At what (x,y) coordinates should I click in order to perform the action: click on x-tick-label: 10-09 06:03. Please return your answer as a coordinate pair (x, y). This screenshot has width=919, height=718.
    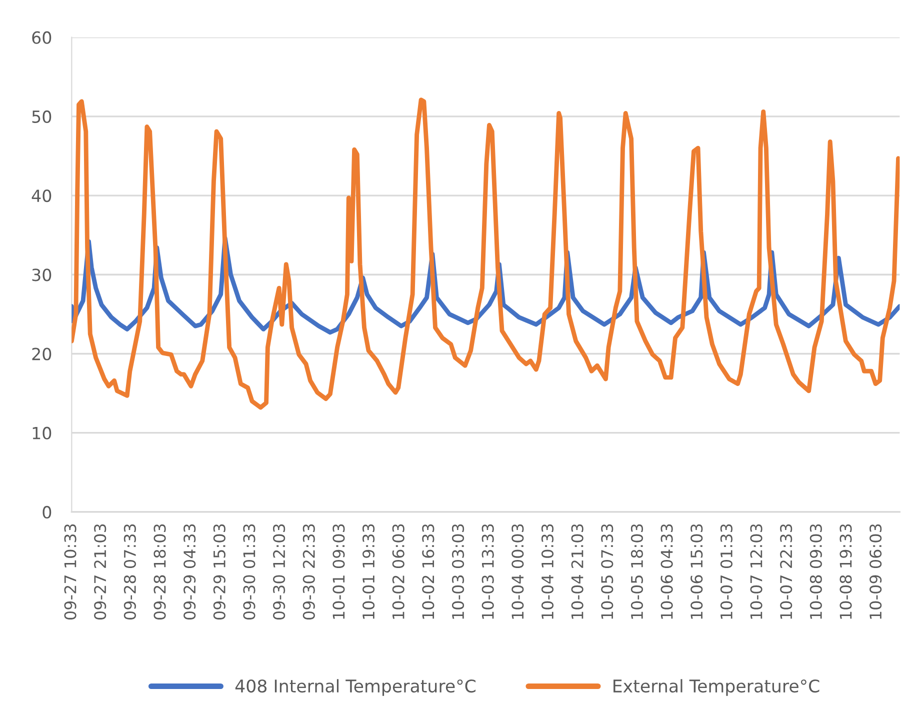
    Looking at the image, I should click on (876, 571).